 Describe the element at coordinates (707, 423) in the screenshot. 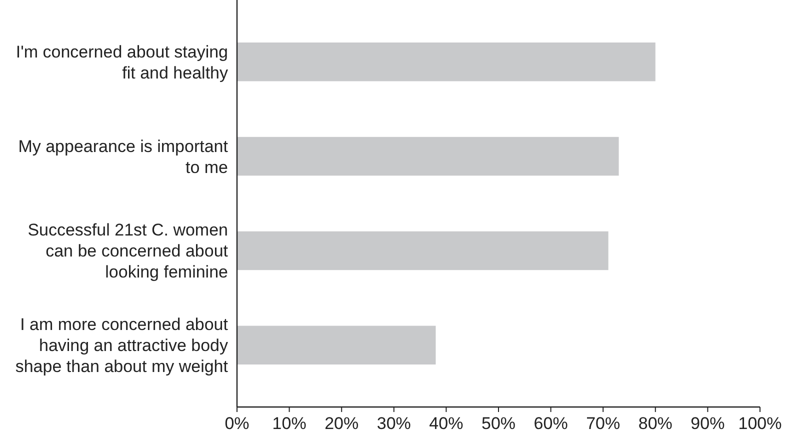

I see `x-tick-label: 90%` at that location.